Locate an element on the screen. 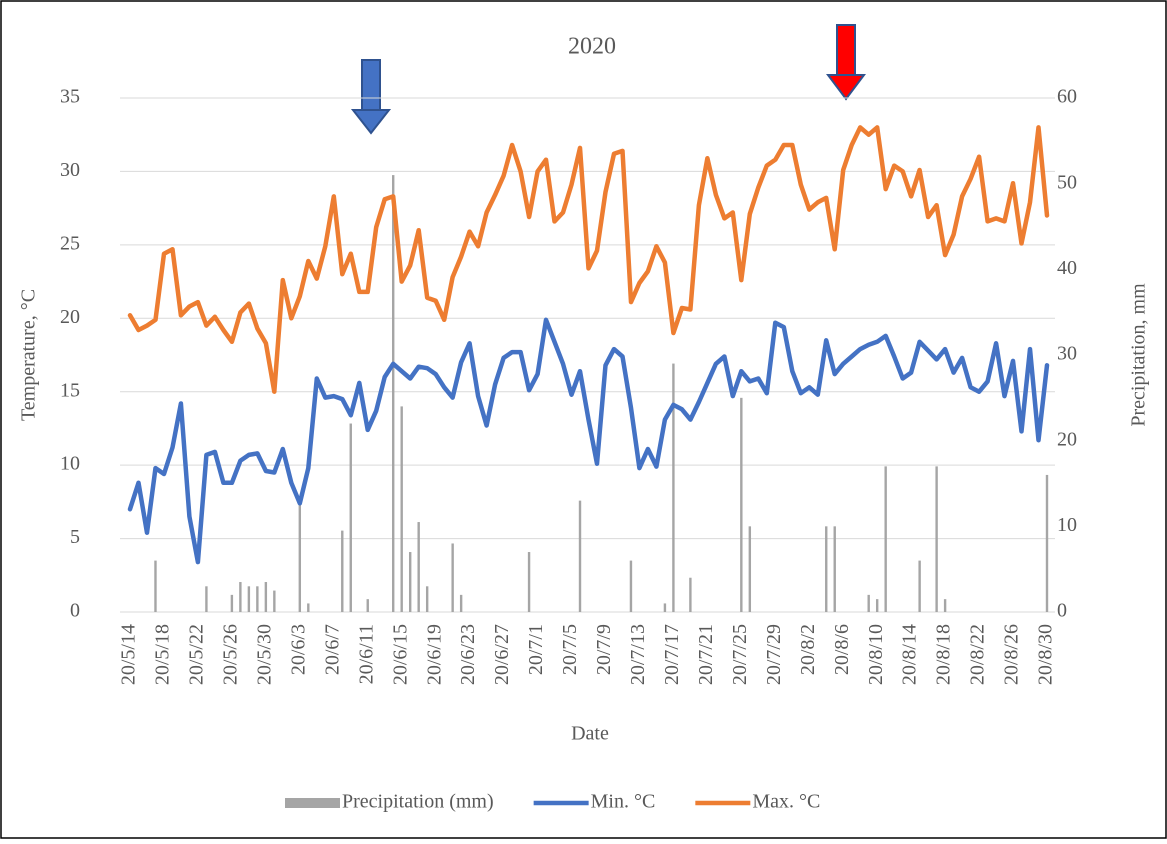 The height and width of the screenshot is (844, 1167). x-tick-label: 20/6/3 is located at coordinates (298, 649).